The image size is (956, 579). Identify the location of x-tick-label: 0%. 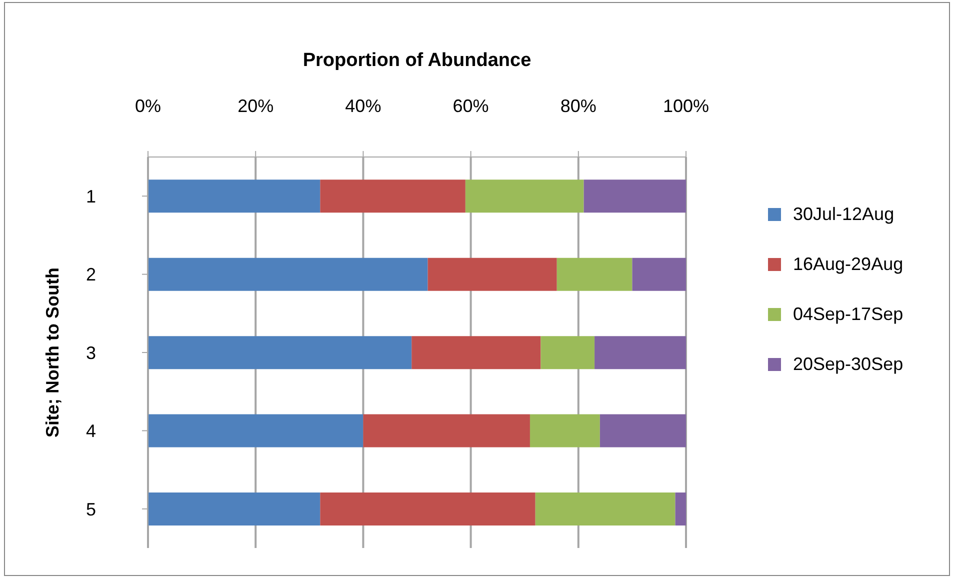
(148, 106).